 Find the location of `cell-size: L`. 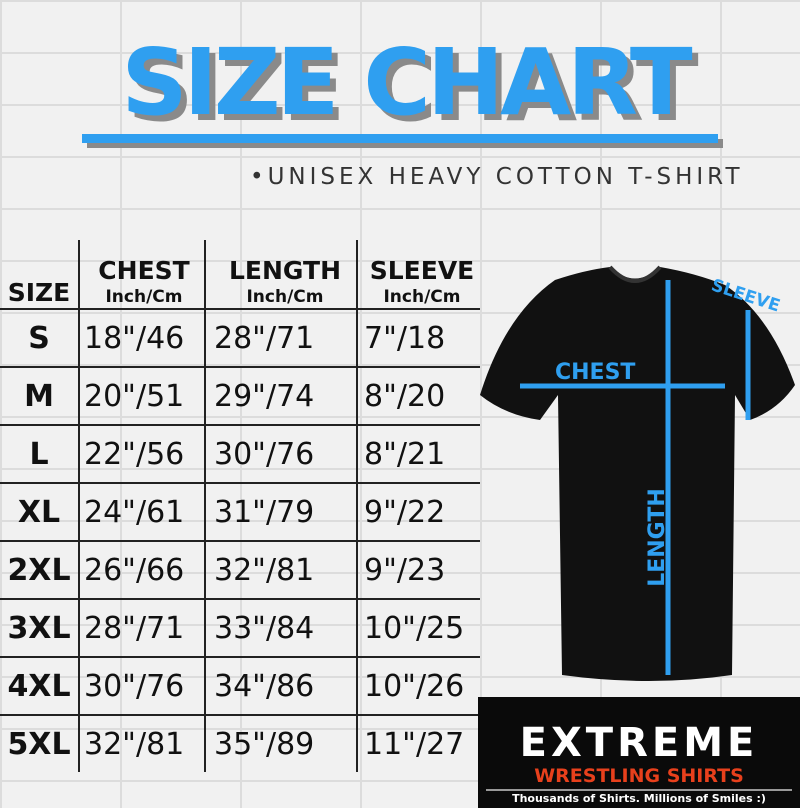

cell-size: L is located at coordinates (39, 453).